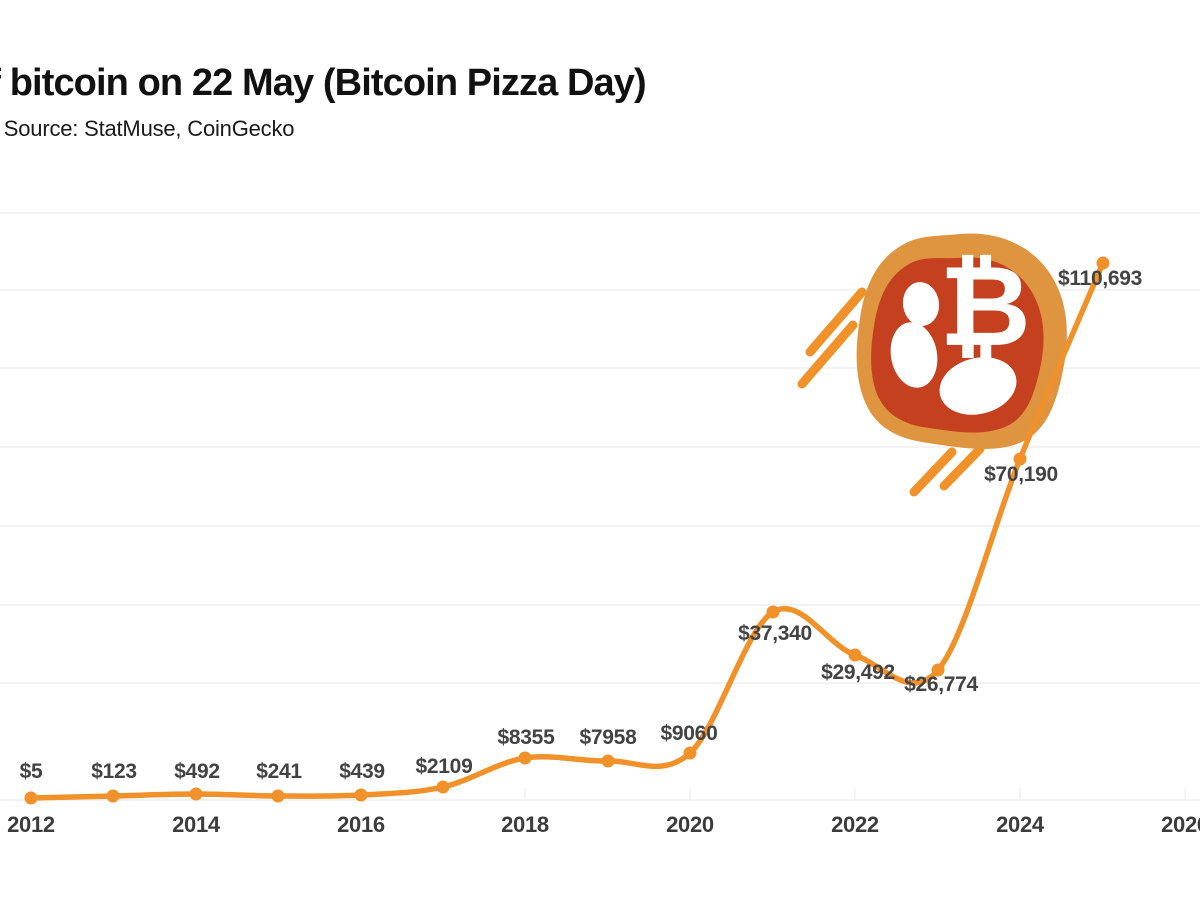 The image size is (1200, 900). I want to click on data-point-label: $29,492, so click(858, 672).